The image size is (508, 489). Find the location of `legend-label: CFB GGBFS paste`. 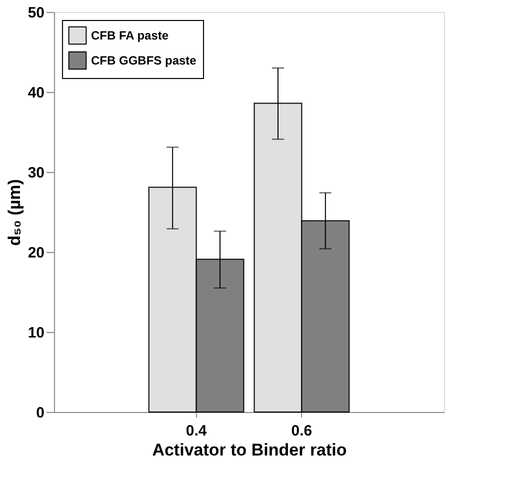

legend-label: CFB GGBFS paste is located at coordinates (144, 61).